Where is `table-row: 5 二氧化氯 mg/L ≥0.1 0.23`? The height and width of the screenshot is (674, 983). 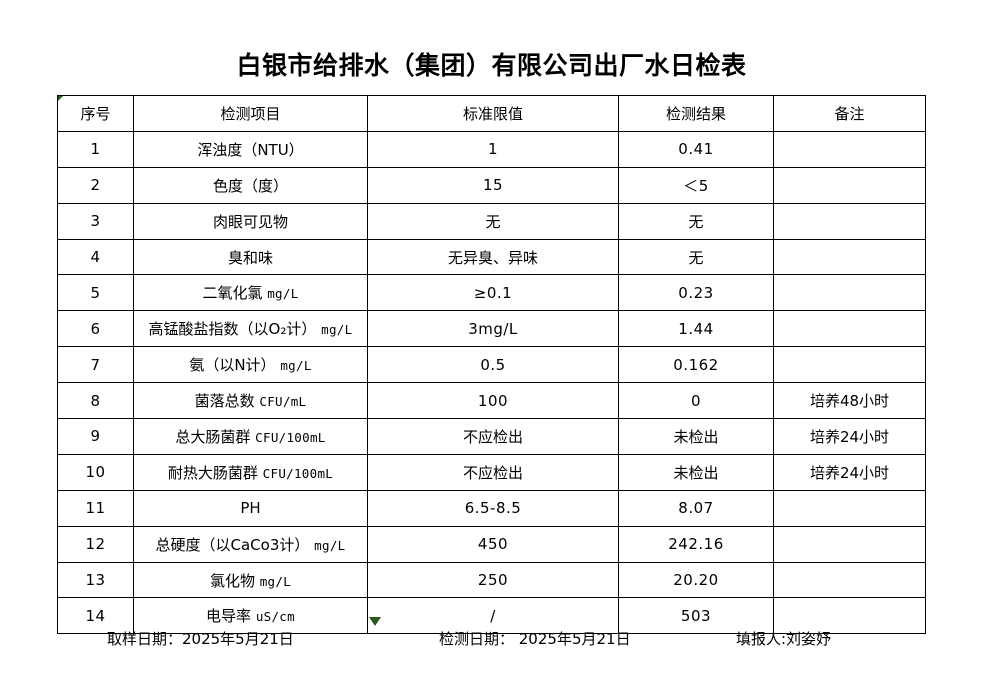
table-row: 5 二氧化氯 mg/L ≥0.1 0.23 is located at coordinates (491, 293).